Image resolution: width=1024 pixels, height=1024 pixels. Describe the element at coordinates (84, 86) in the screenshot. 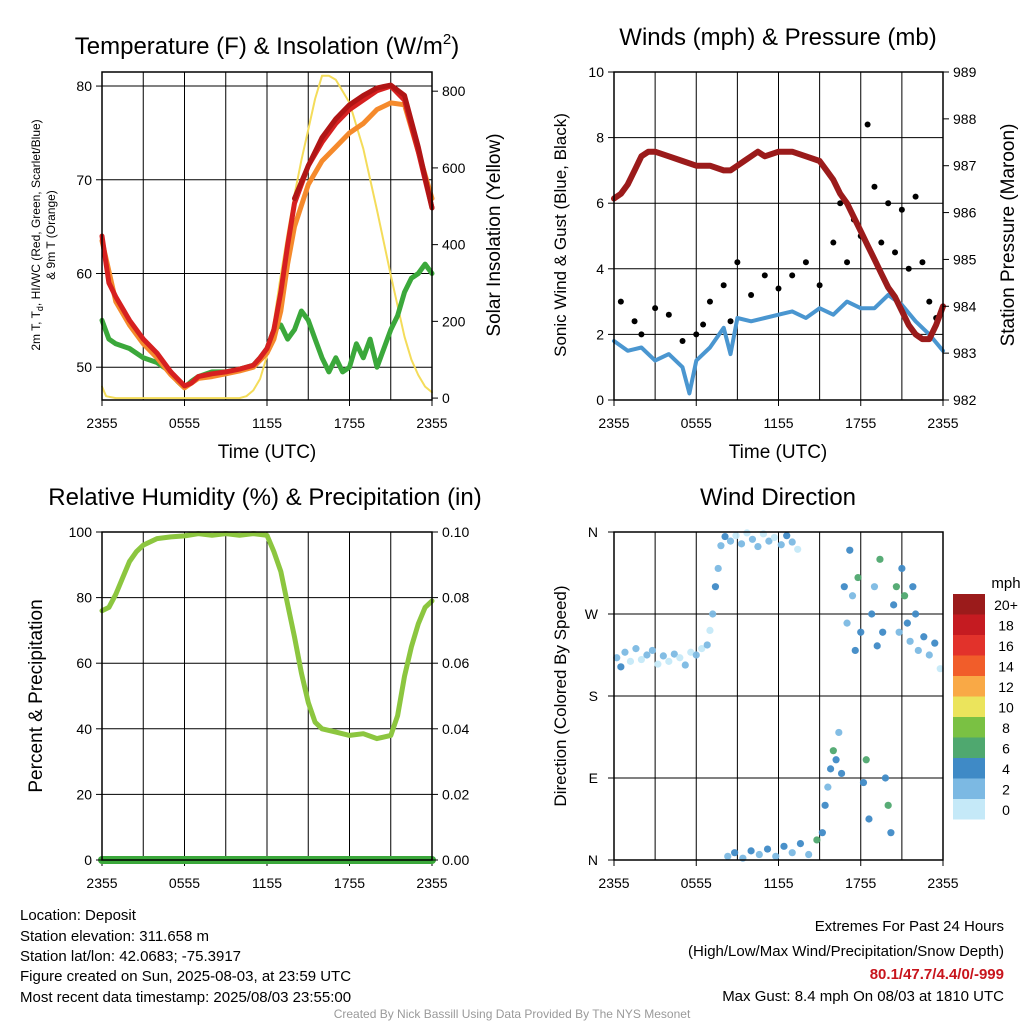

I see `temperature-ytick-label-left: 80` at that location.